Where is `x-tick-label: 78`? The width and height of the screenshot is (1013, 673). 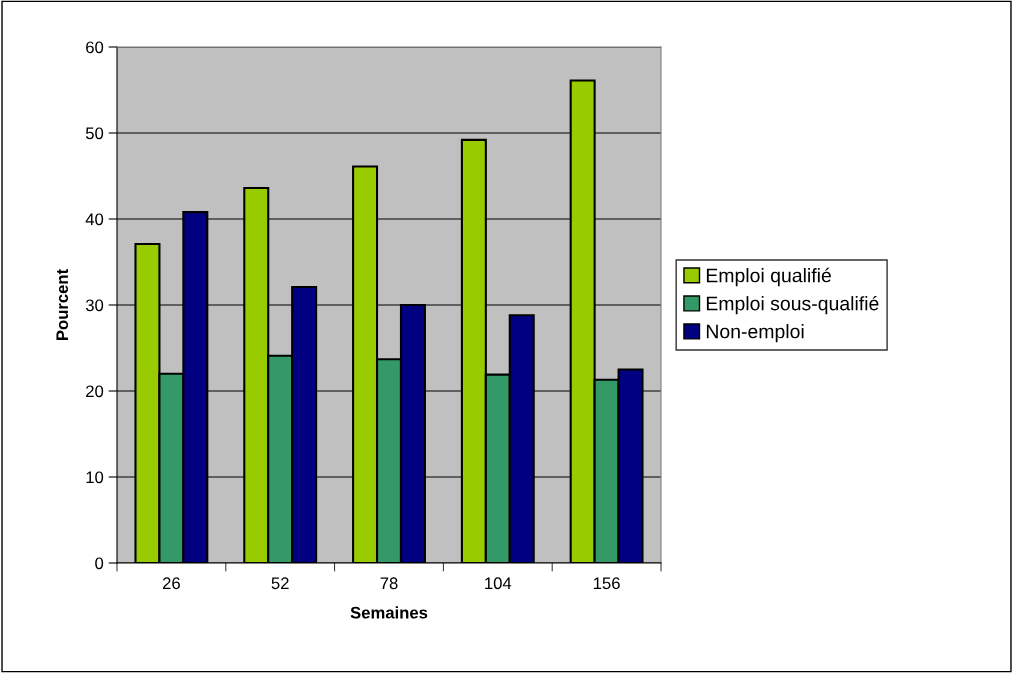
x-tick-label: 78 is located at coordinates (389, 583).